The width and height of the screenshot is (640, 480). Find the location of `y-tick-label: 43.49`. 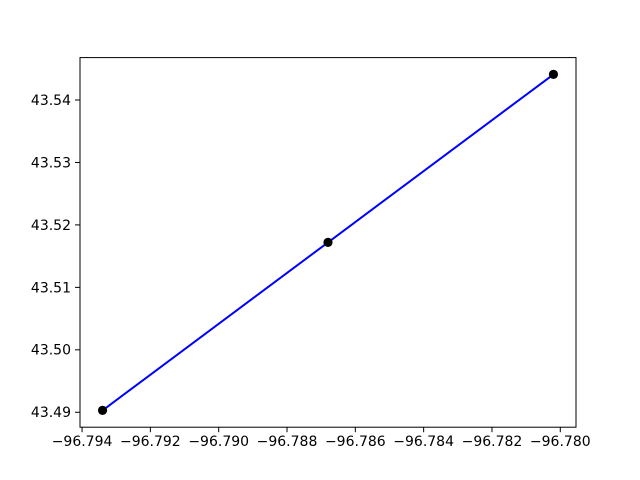

y-tick-label: 43.49 is located at coordinates (51, 413).